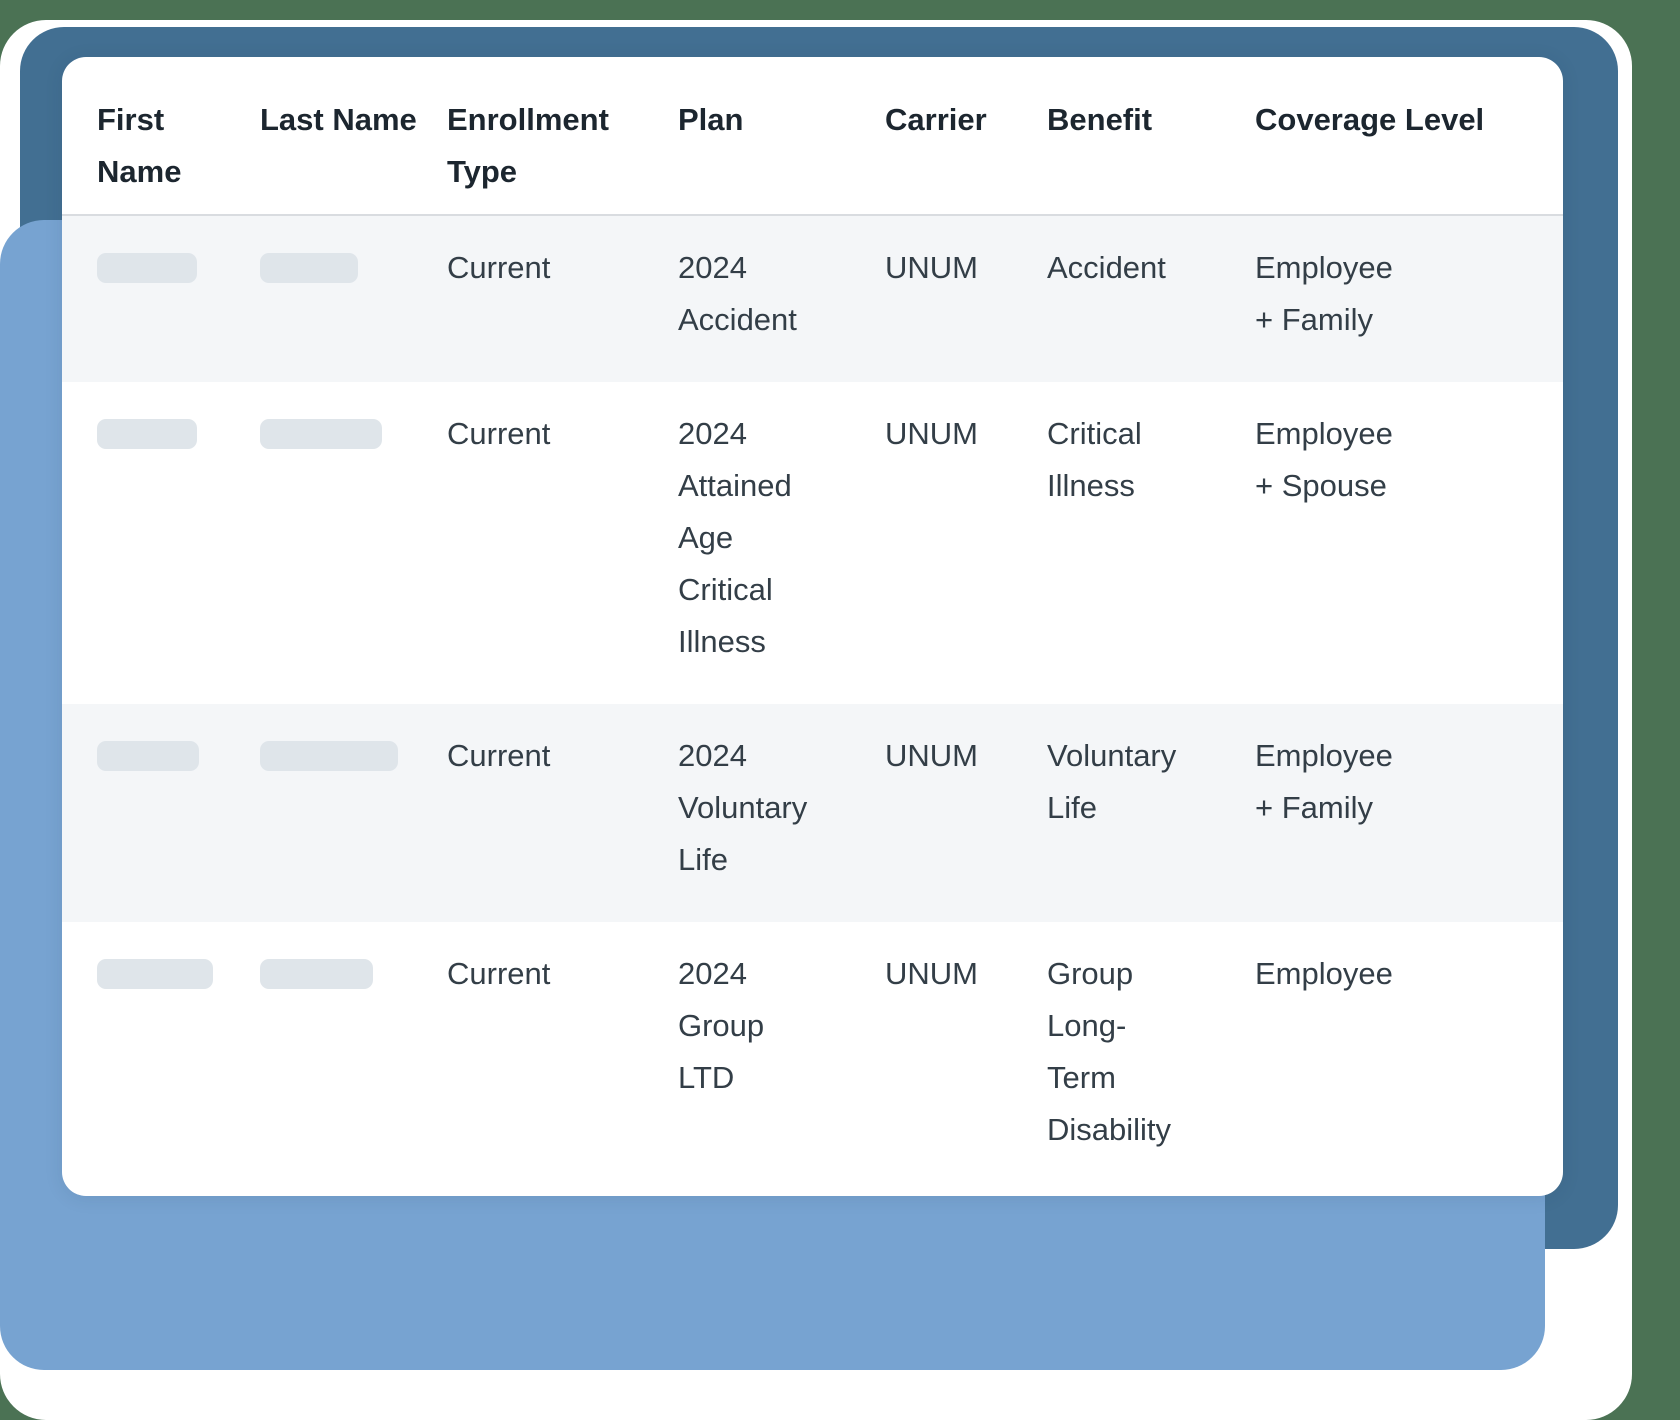 This screenshot has width=1680, height=1420. What do you see at coordinates (1109, 1051) in the screenshot?
I see `cell-benefit: Group Long-Term Disability` at bounding box center [1109, 1051].